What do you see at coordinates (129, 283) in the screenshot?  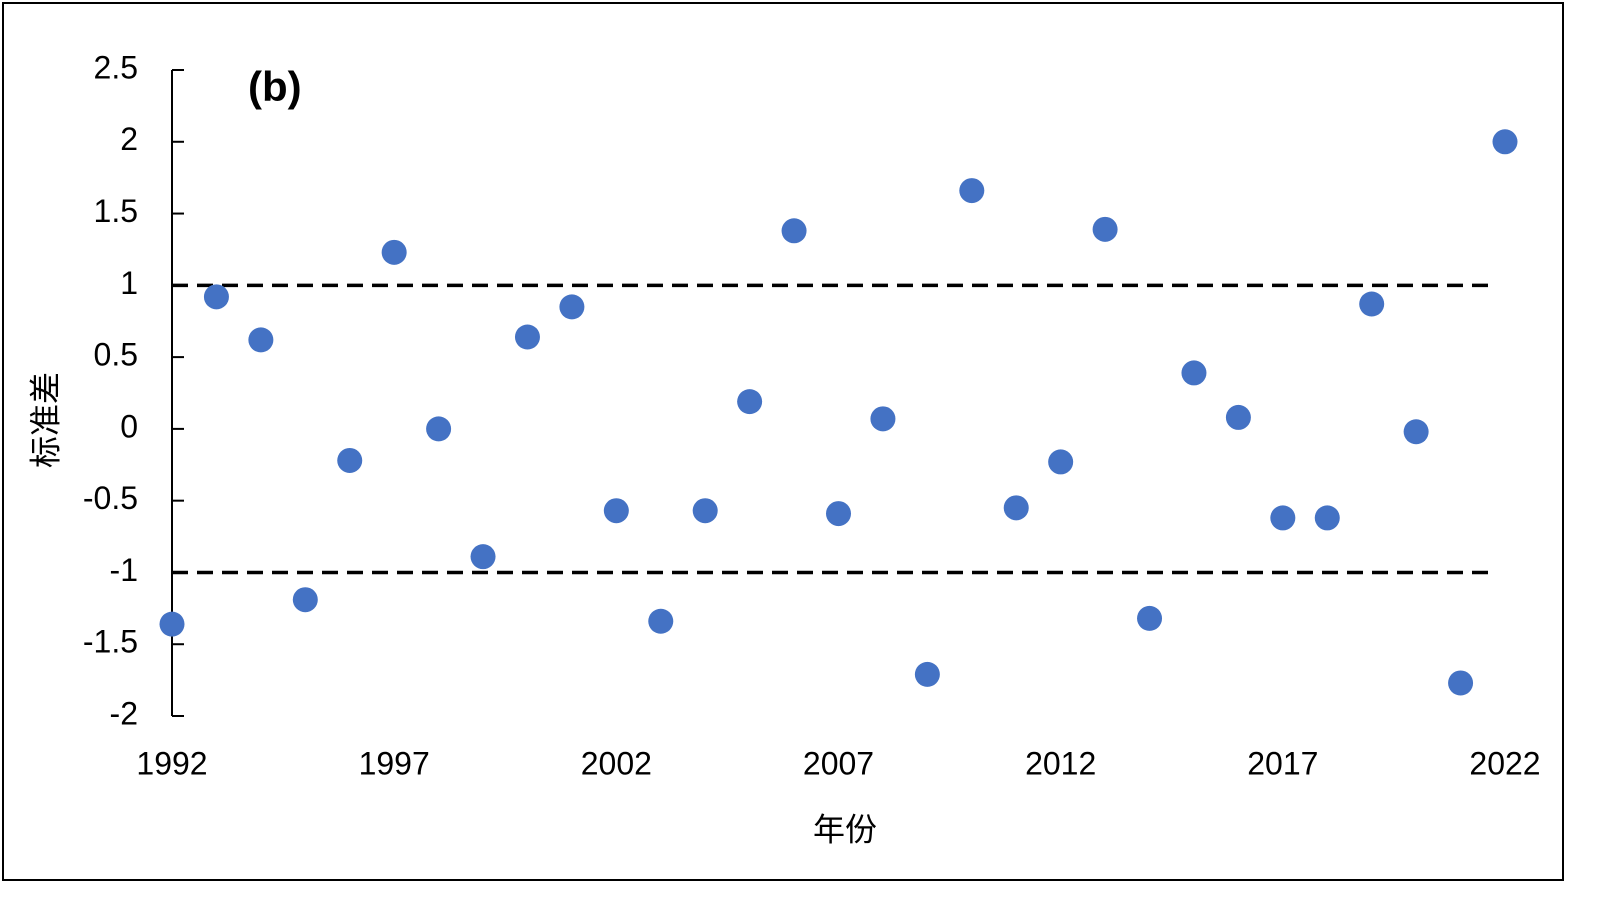 I see `y-tick-label: 1` at bounding box center [129, 283].